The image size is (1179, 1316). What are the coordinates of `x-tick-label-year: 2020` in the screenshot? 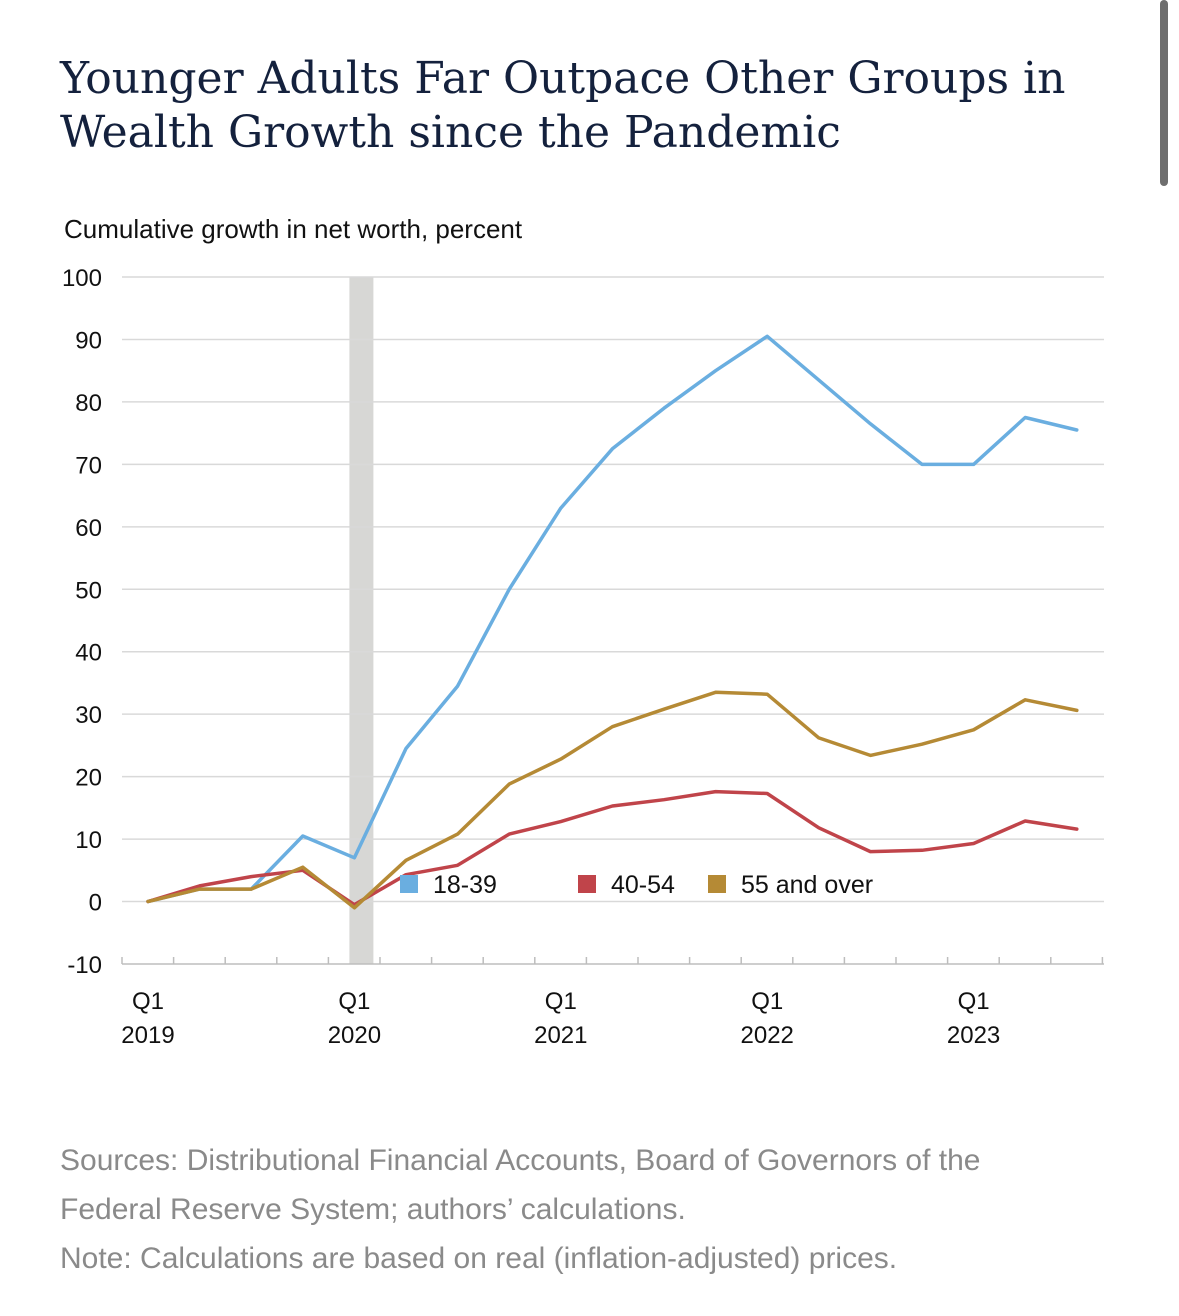 It's located at (354, 1035).